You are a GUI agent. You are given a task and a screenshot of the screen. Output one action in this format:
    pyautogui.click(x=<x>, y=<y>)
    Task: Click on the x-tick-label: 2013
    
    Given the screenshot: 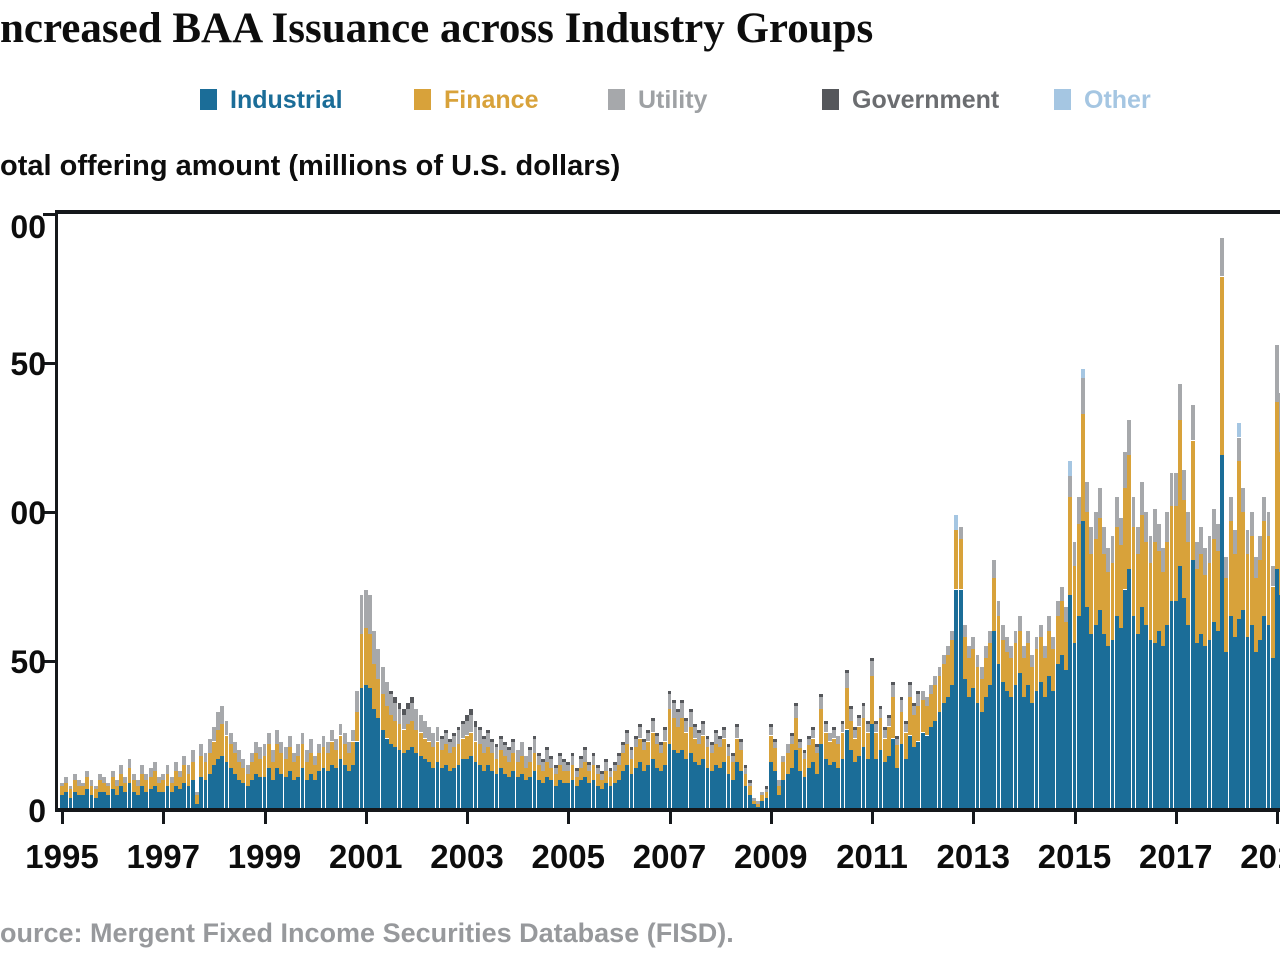 What is the action you would take?
    pyautogui.click(x=973, y=856)
    